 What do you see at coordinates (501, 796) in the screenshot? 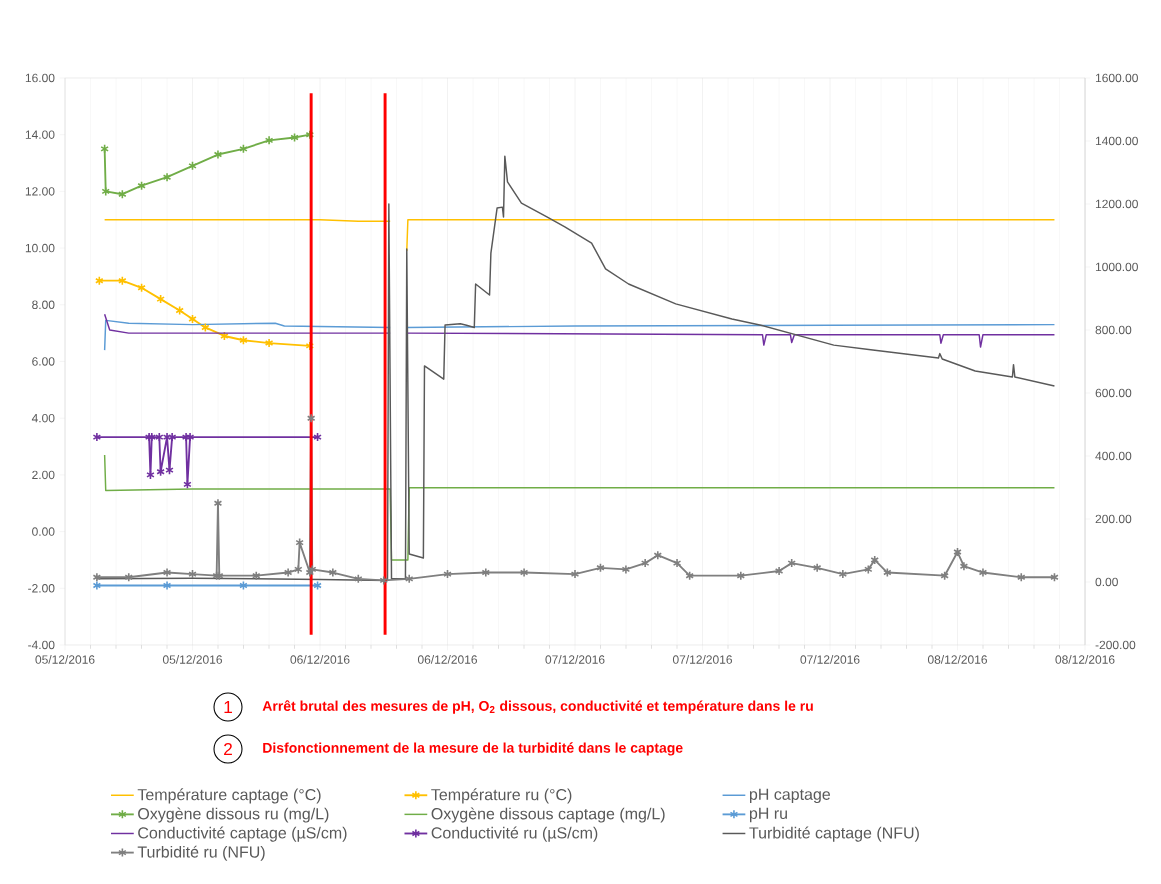
I see `legend-label: Température ru (°C)` at bounding box center [501, 796].